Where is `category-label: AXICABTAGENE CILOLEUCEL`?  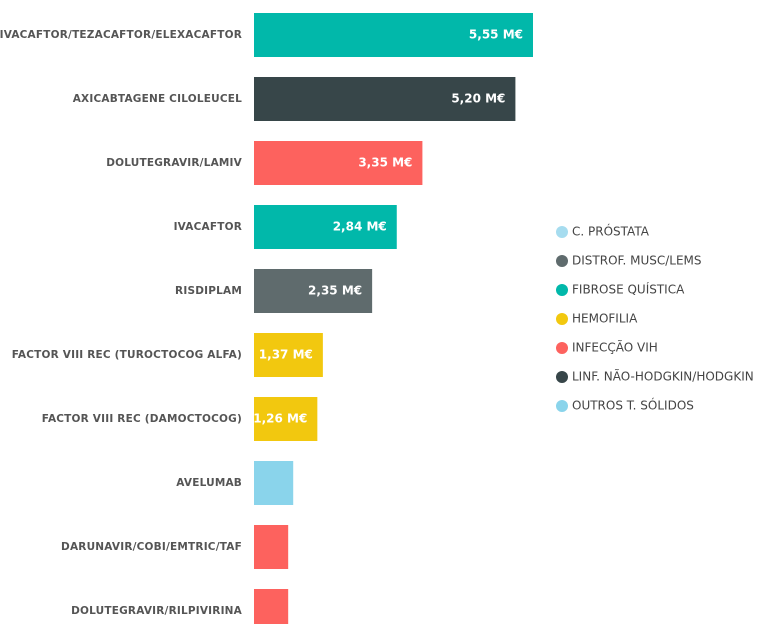
category-label: AXICABTAGENE CILOLEUCEL is located at coordinates (157, 99).